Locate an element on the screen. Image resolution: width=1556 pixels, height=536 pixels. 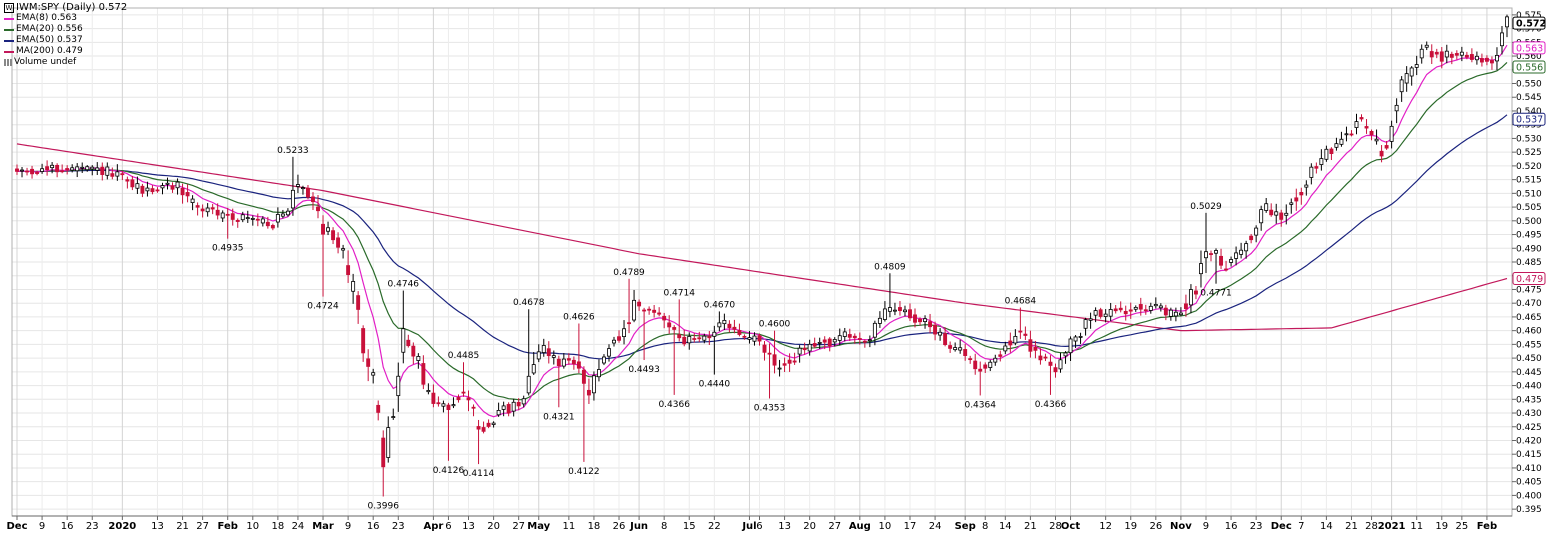
price-annotation: 0.4678 is located at coordinates (529, 303).